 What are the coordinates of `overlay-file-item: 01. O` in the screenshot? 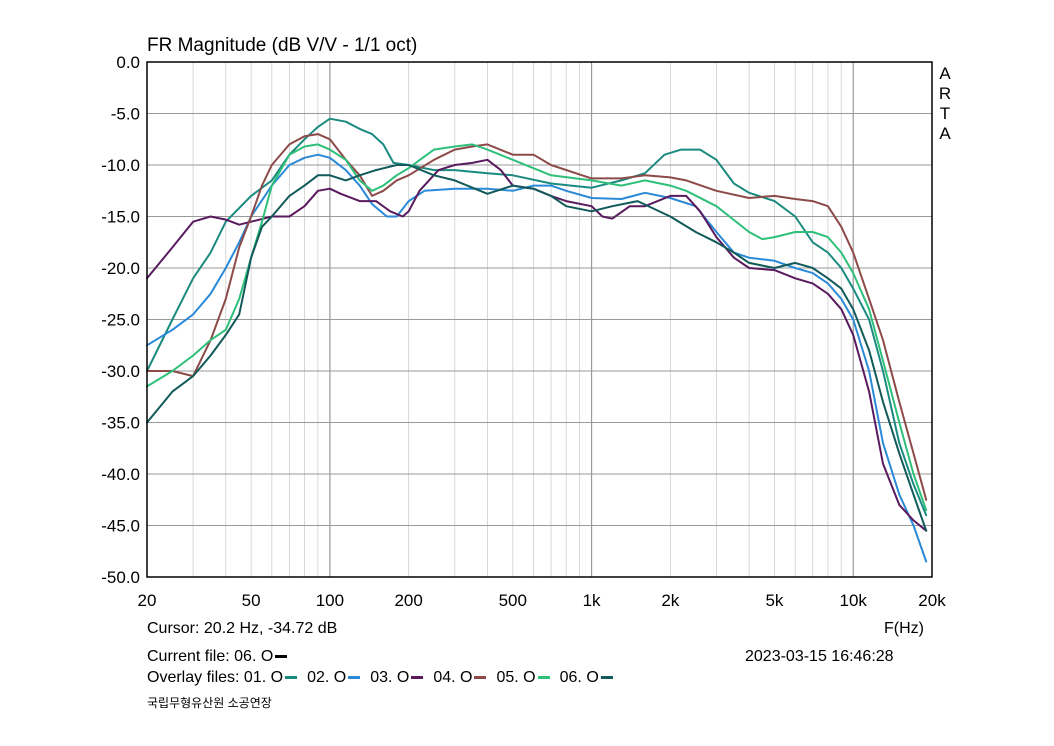 It's located at (273, 677).